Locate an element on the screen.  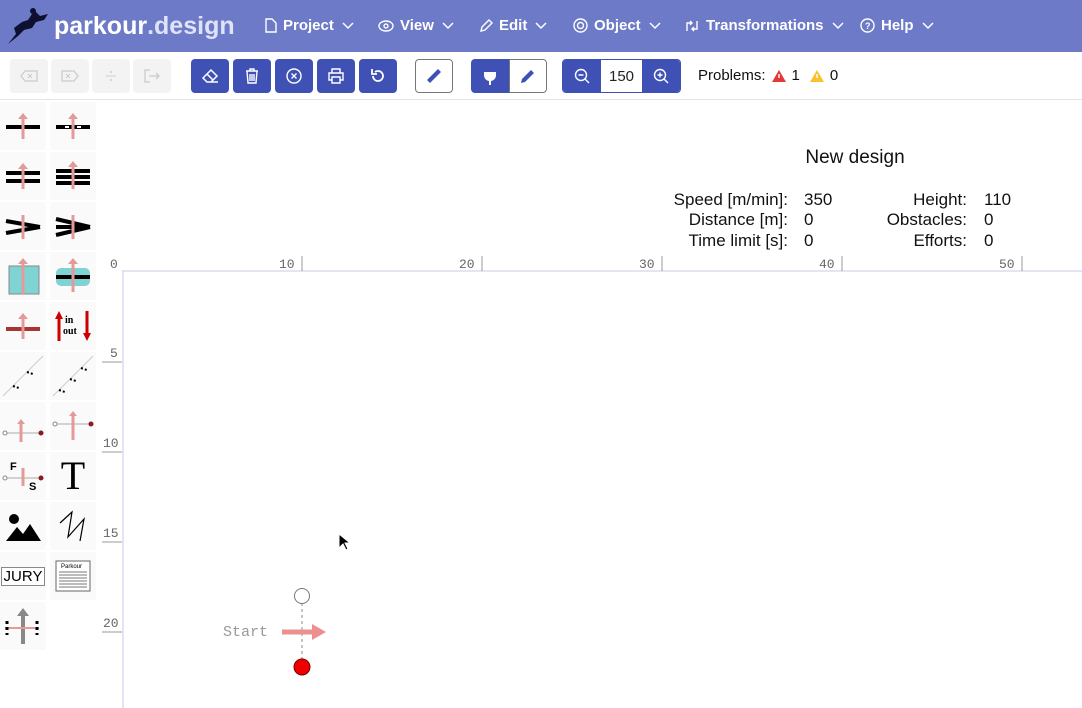
tool-combination is located at coordinates (23, 226).